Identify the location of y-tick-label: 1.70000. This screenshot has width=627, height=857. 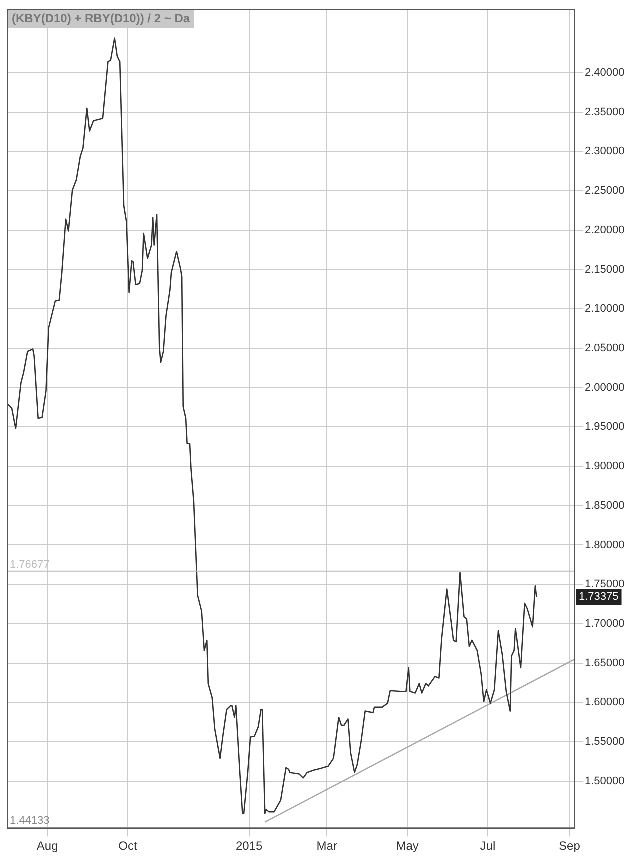
(605, 624).